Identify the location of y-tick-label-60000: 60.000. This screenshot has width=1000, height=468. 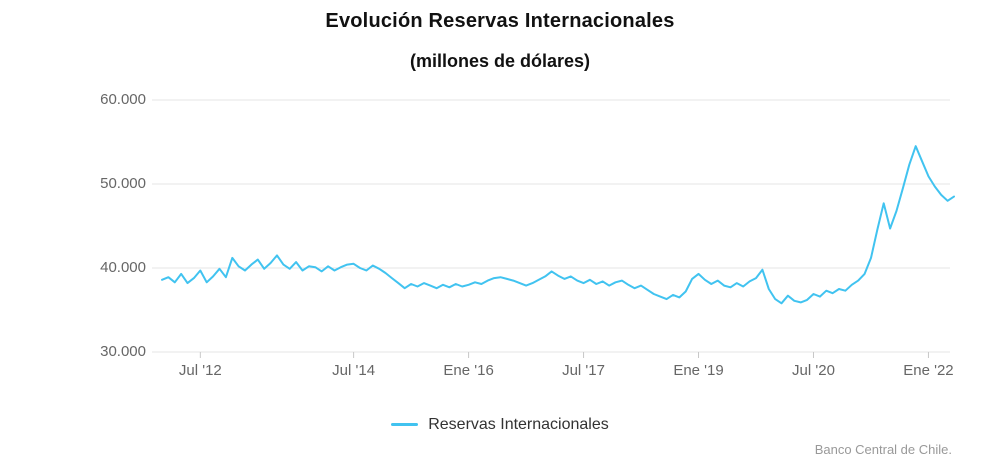
(123, 99).